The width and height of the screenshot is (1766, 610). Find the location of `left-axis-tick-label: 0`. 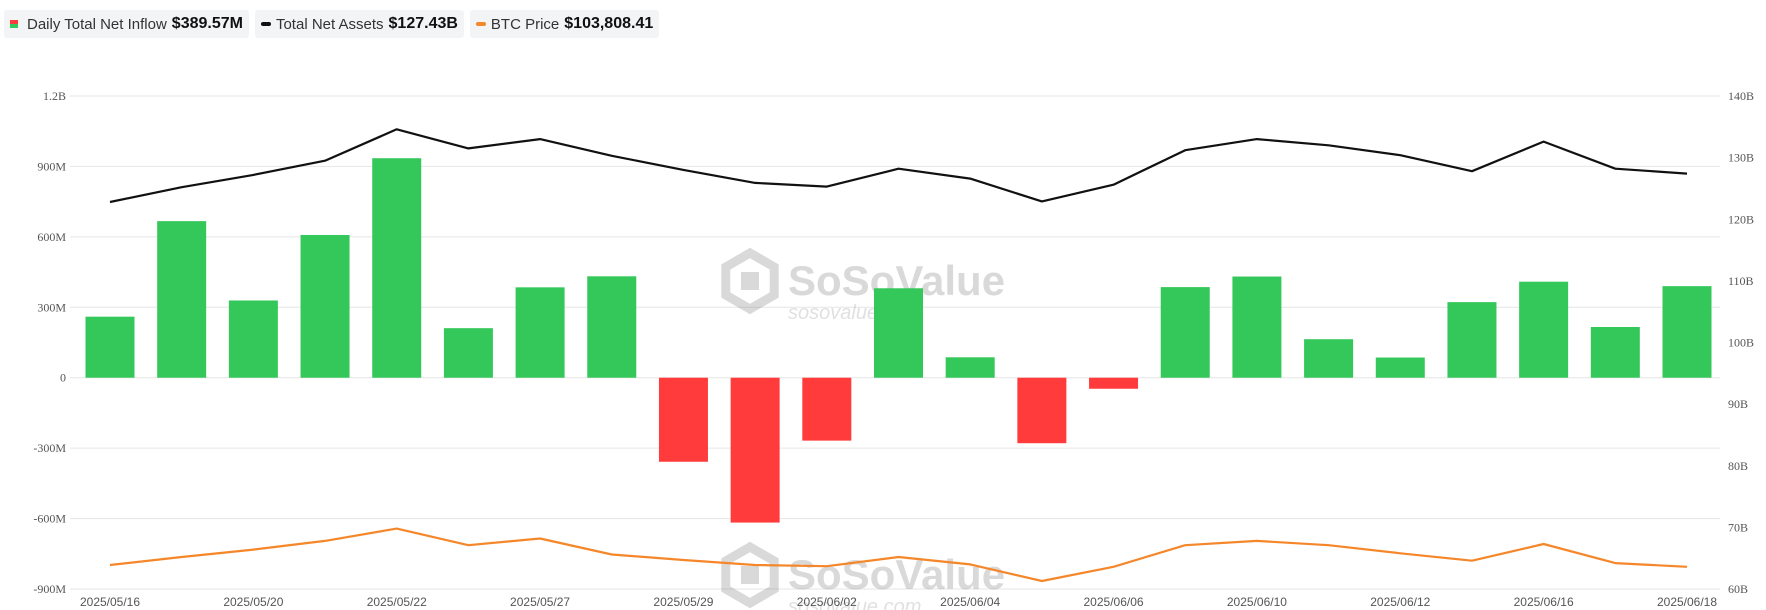

left-axis-tick-label: 0 is located at coordinates (63, 378).